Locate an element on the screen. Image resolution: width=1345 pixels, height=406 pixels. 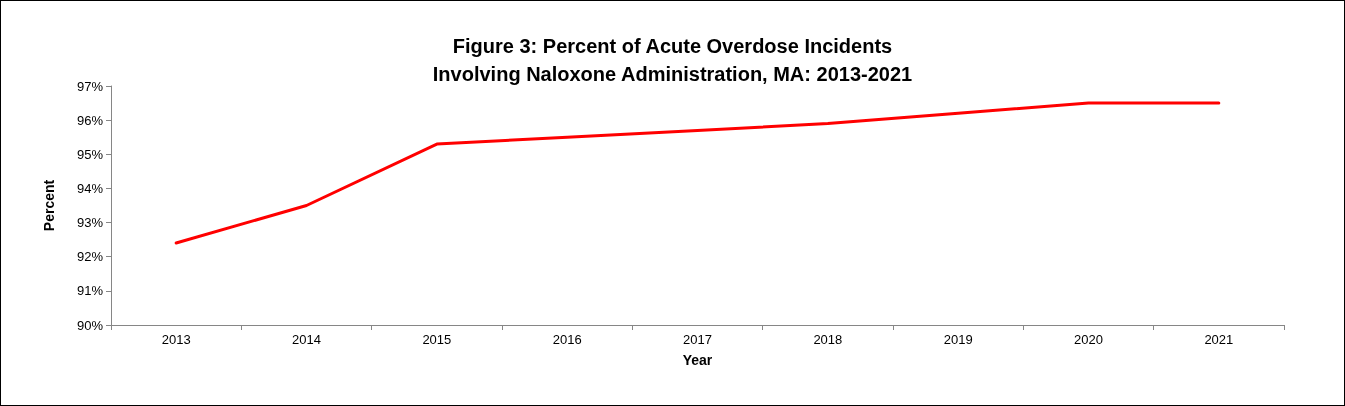
x-tick-label: 2017 is located at coordinates (697, 339).